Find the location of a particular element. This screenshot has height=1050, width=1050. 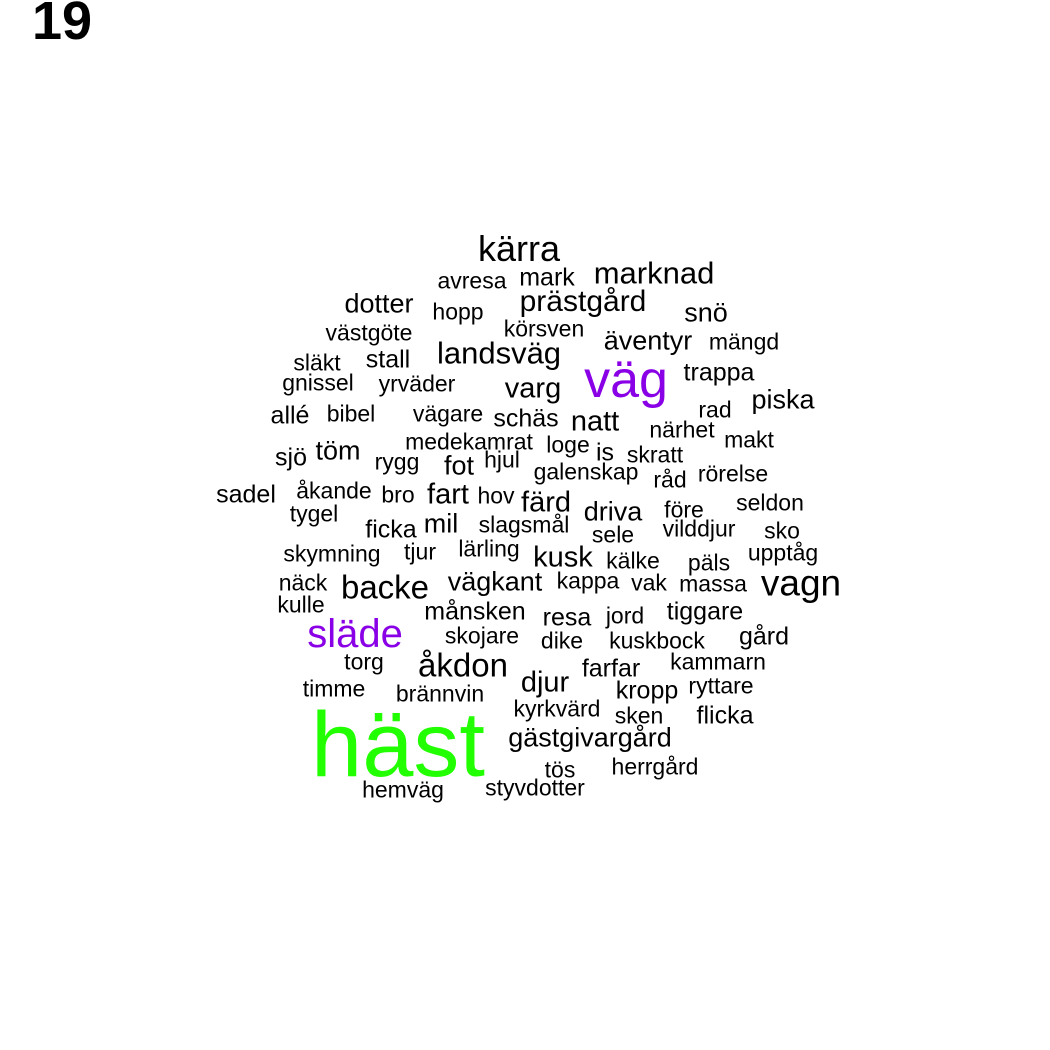

word-backe: backe is located at coordinates (385, 587).